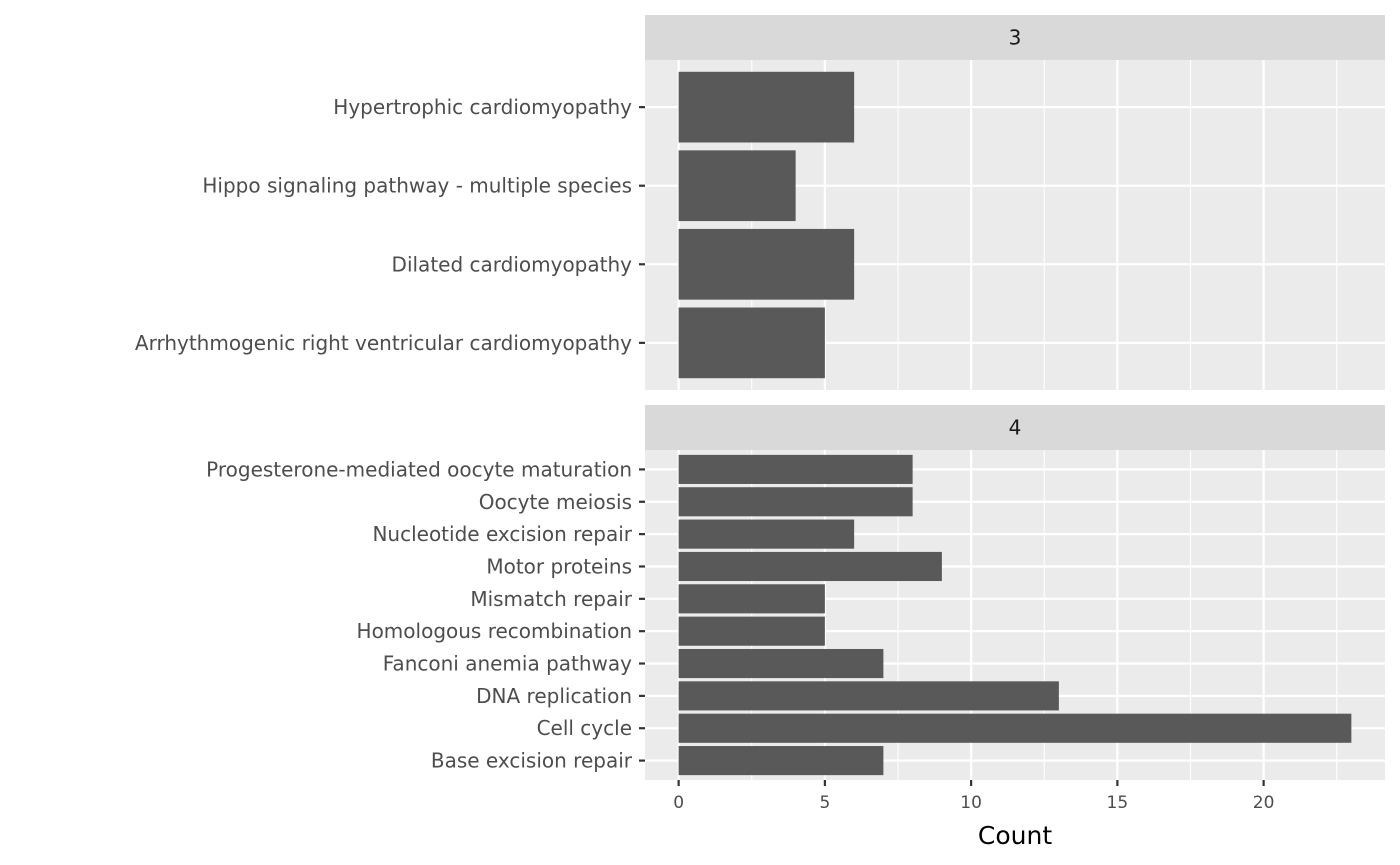  What do you see at coordinates (824, 803) in the screenshot?
I see `x-axis-tick-label: 5` at bounding box center [824, 803].